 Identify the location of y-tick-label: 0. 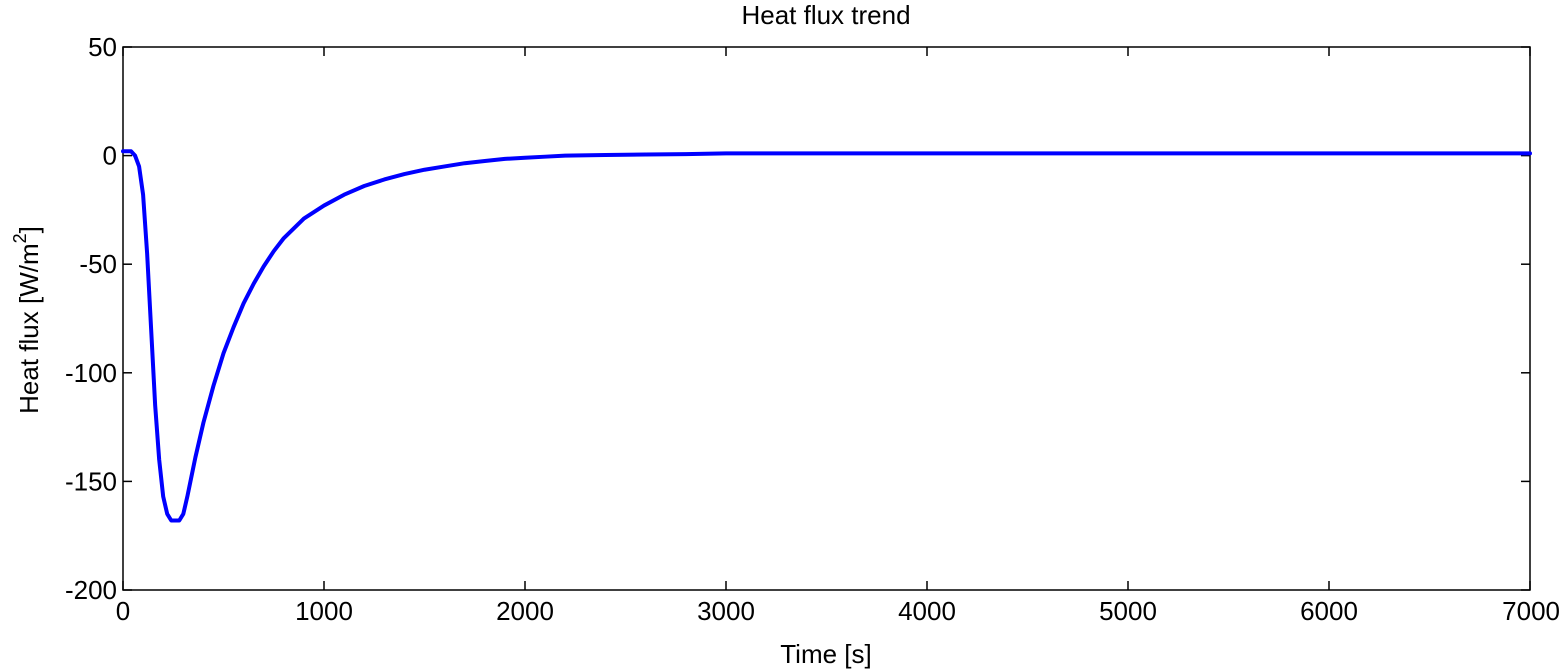
(110, 156).